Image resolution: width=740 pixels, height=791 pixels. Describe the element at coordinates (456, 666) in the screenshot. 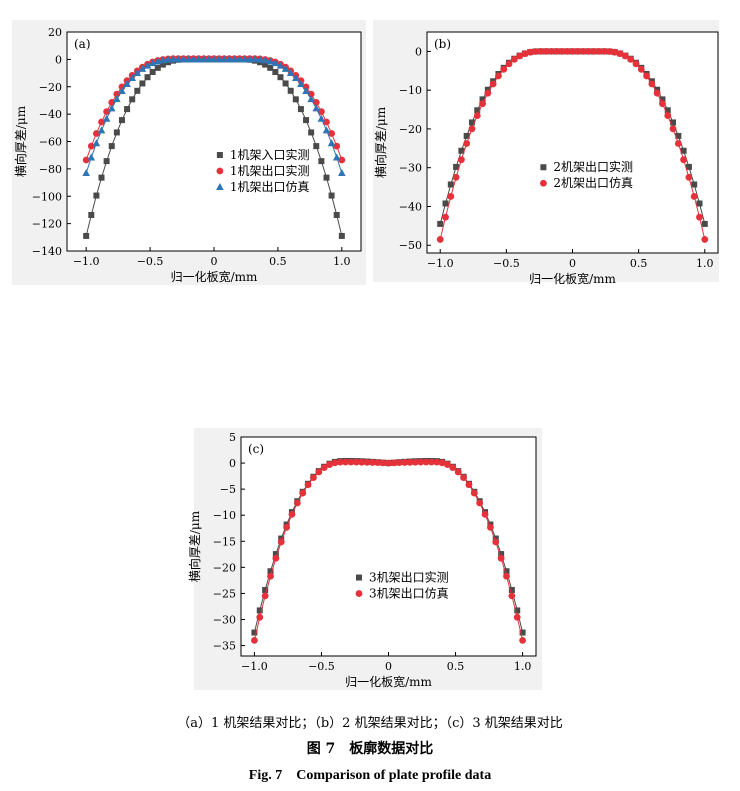

I see `x-tick-label: 0.5` at that location.